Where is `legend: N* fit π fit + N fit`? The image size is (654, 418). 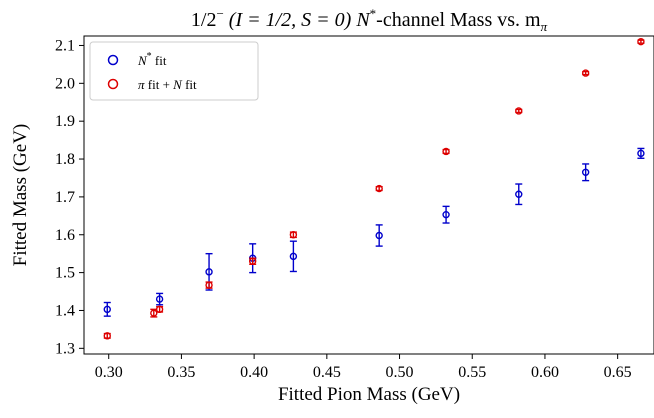 legend: N* fit π fit + N fit is located at coordinates (174, 71).